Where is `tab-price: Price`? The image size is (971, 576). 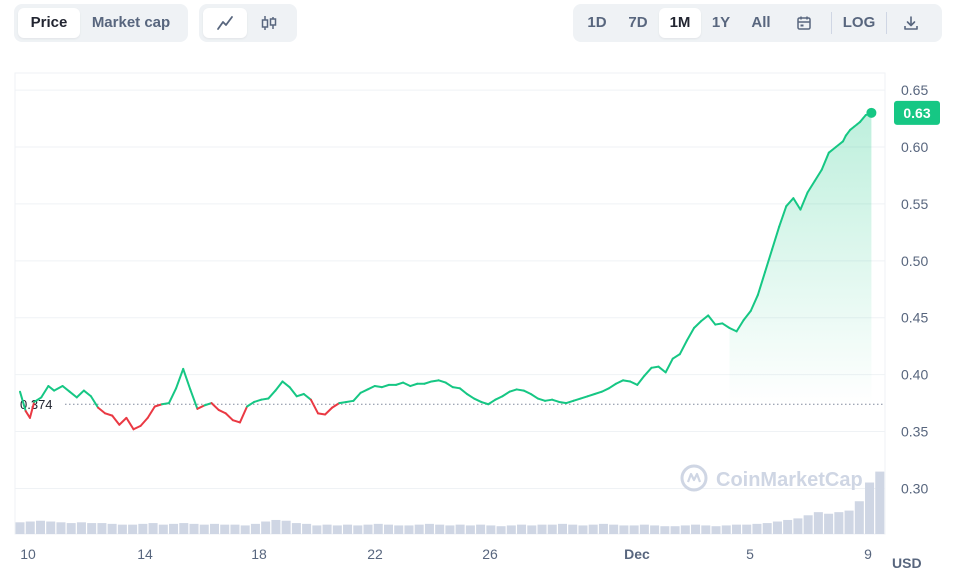
tab-price: Price is located at coordinates (49, 23).